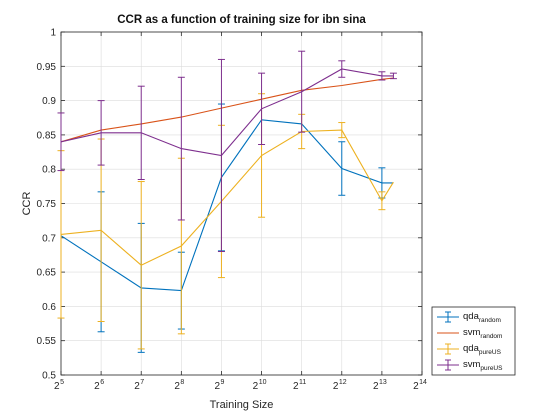 This screenshot has height=420, width=560. Describe the element at coordinates (47, 341) in the screenshot. I see `y-tick-label: 0.55` at that location.